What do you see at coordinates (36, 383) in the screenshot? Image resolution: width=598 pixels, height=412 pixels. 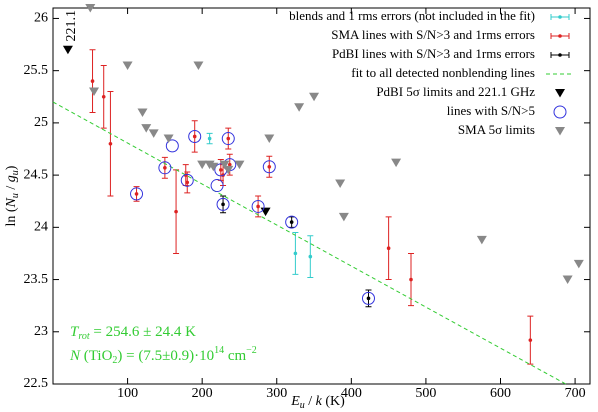 I see `y-tick-label: 22.5` at bounding box center [36, 383].